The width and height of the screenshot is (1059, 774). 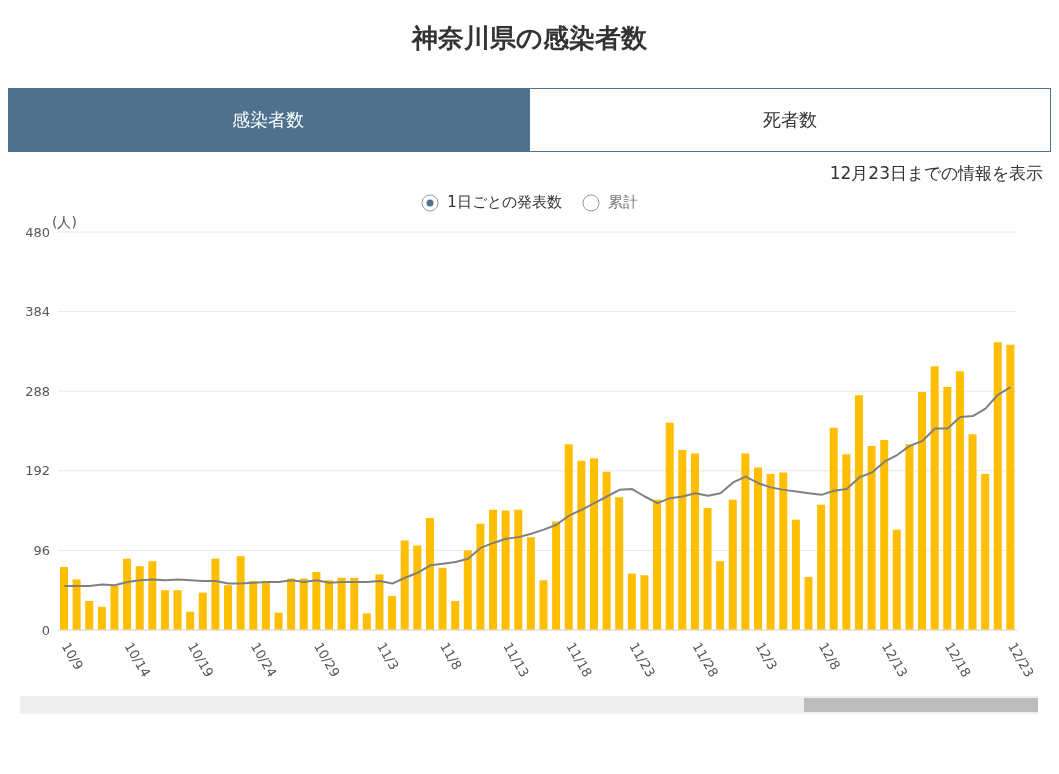 I want to click on y-tick-label: 288, so click(x=37, y=391).